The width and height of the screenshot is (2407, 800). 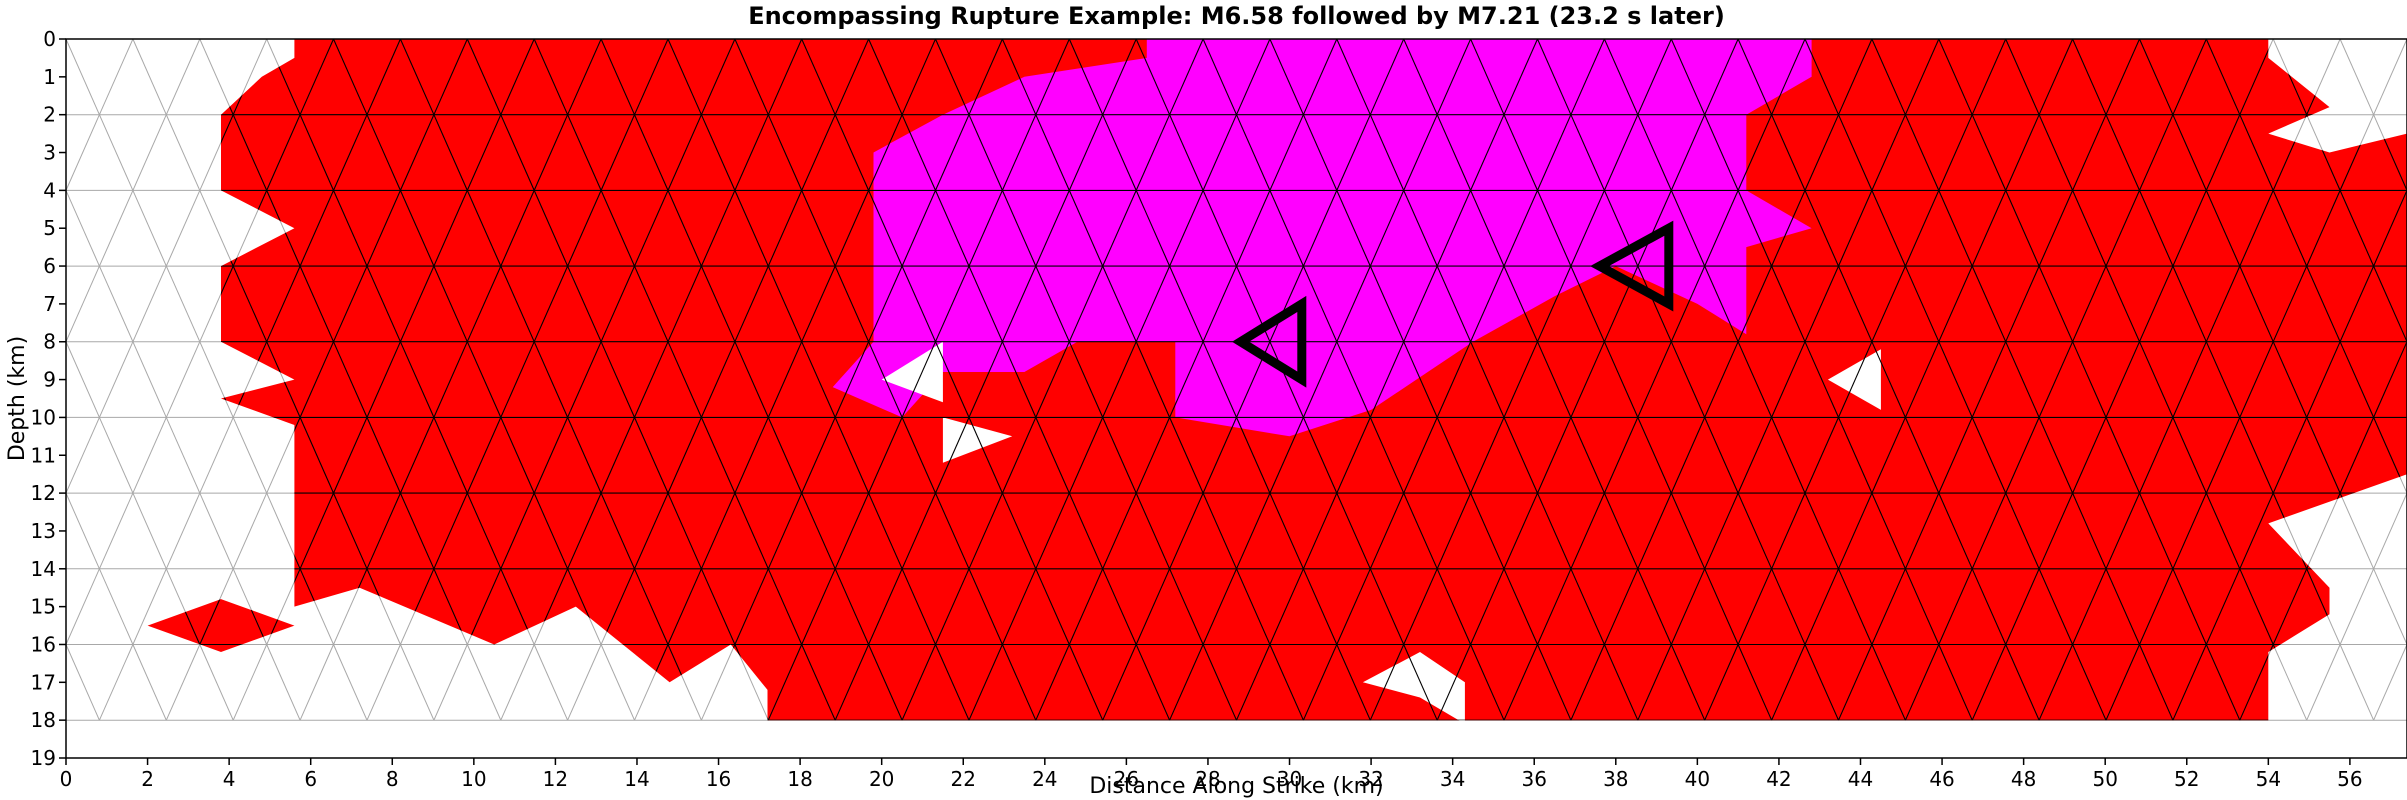 I want to click on y-tick-label: 10, so click(x=43, y=417).